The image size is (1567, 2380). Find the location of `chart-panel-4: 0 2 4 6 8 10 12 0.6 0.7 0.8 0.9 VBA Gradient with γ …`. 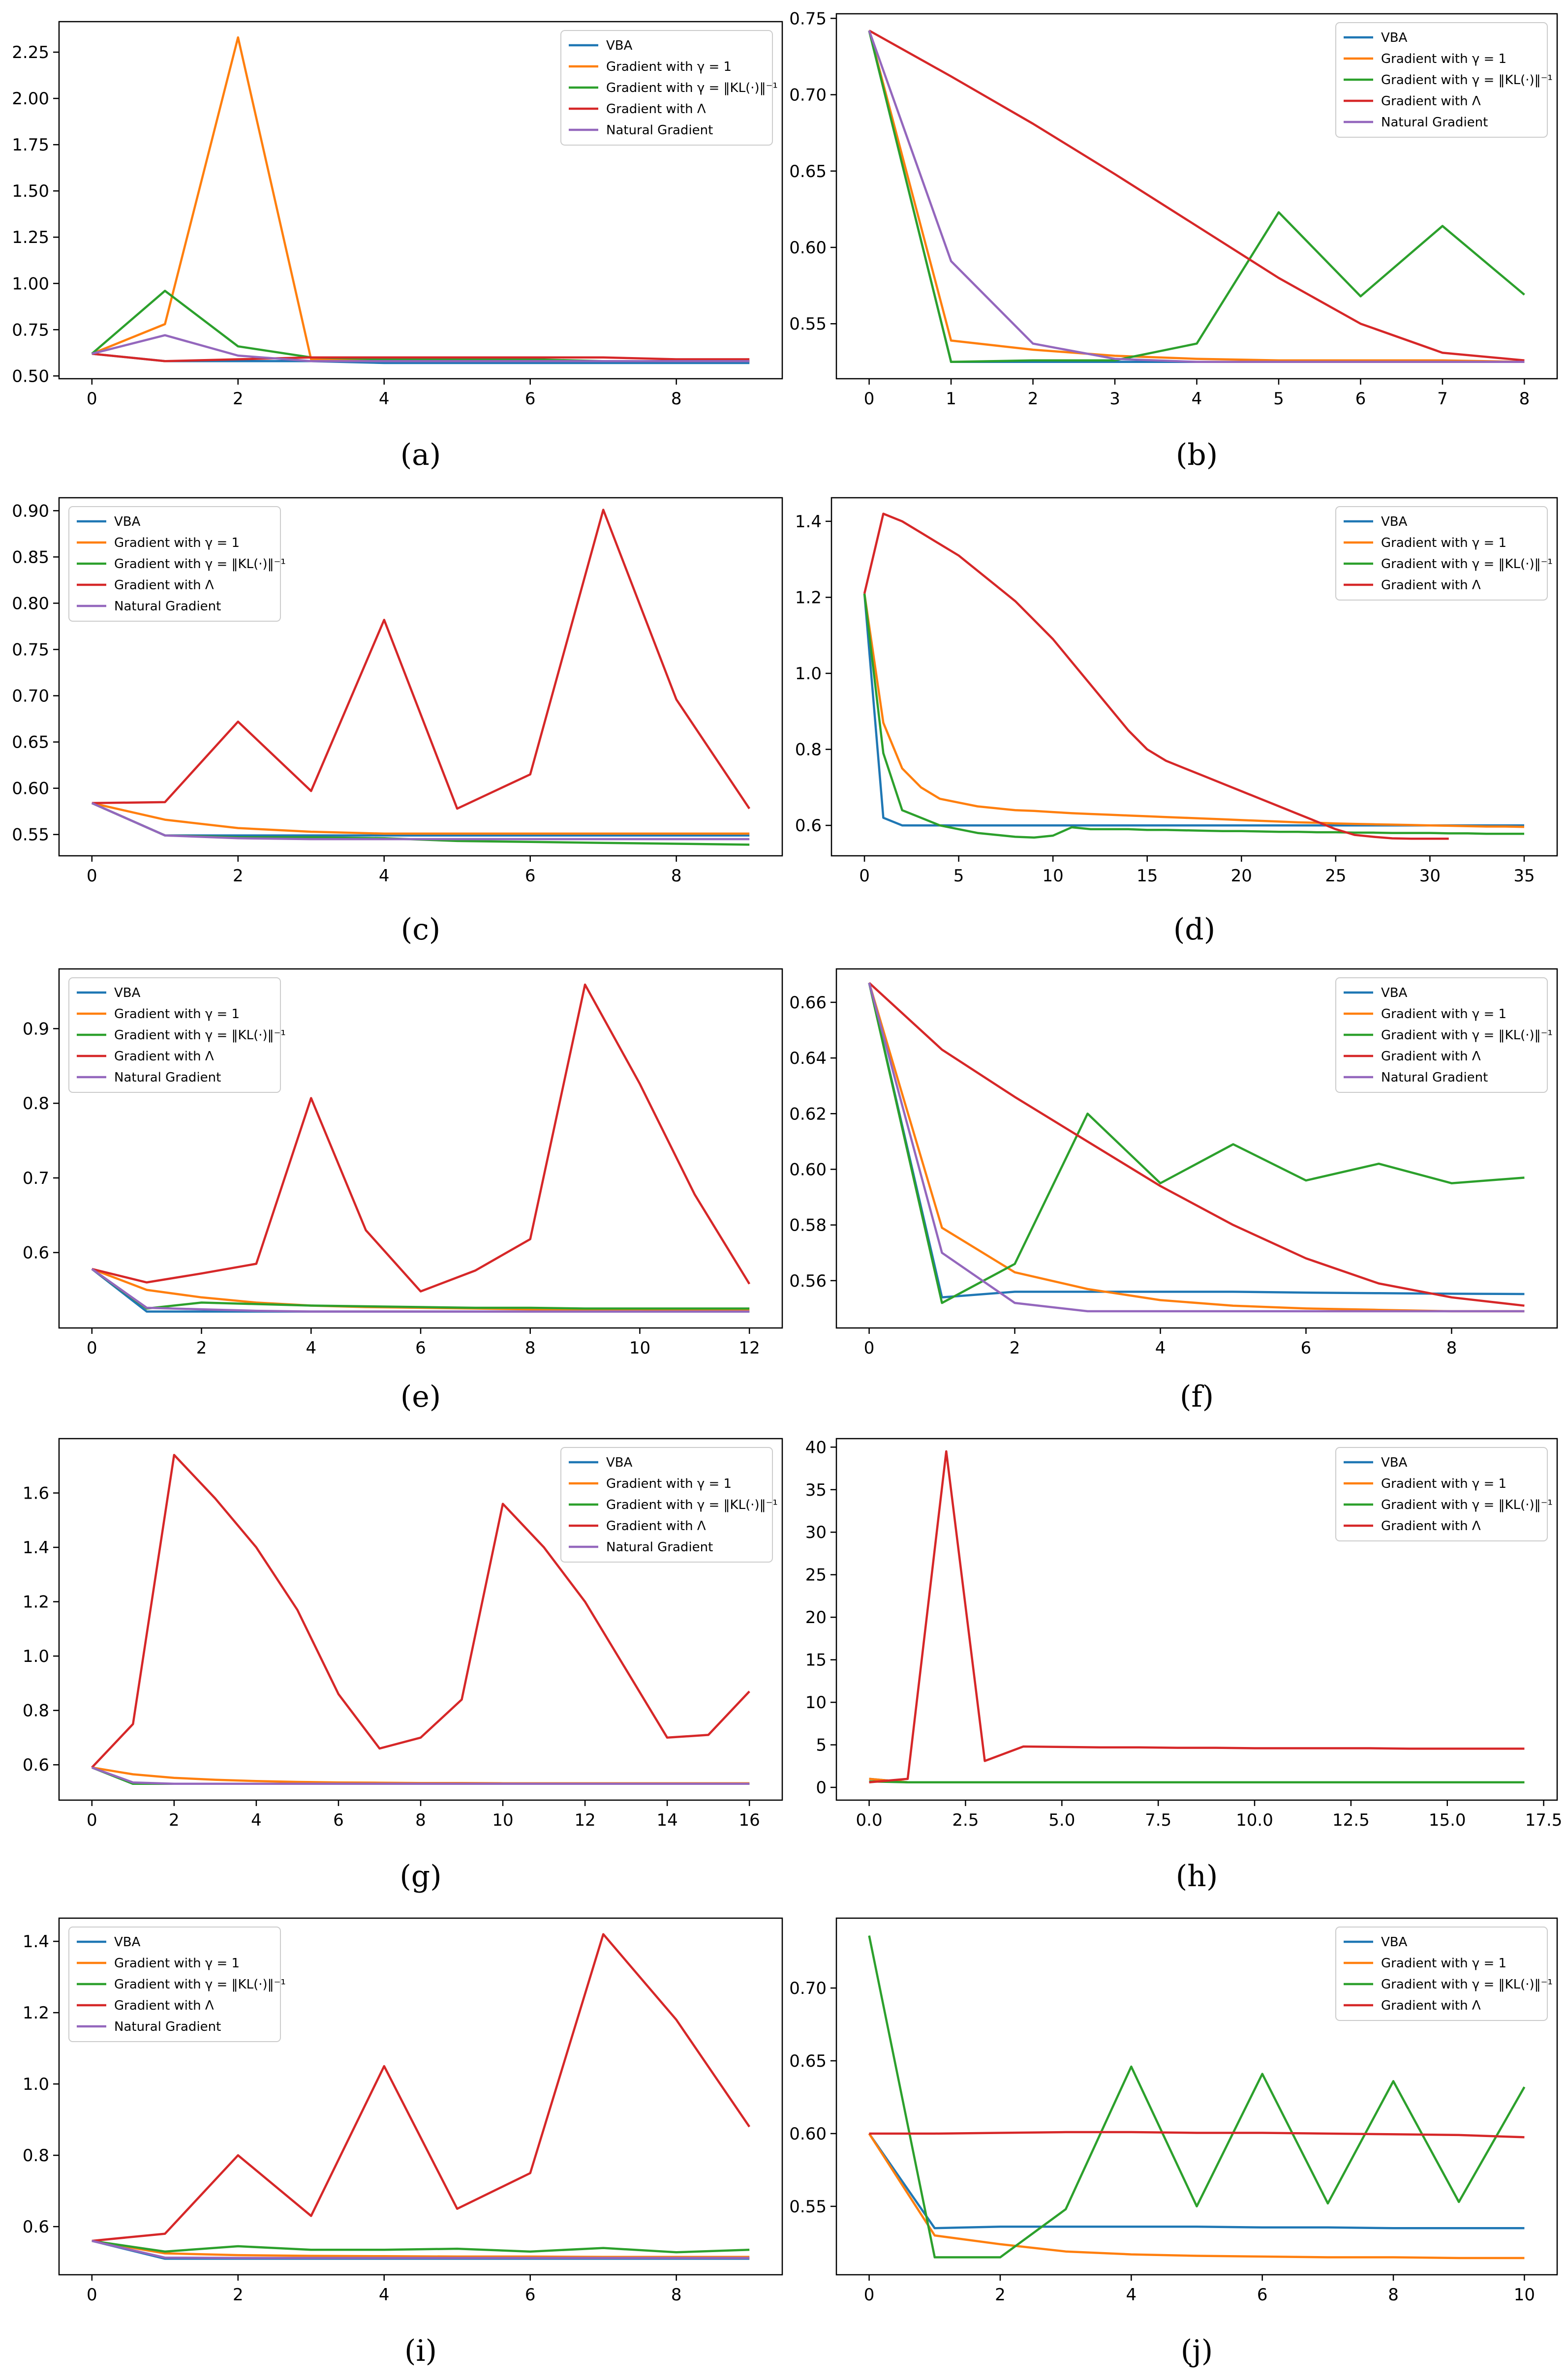

chart-panel-4: 0 2 4 6 8 10 12 0.6 0.7 0.8 0.9 VBA Gradient with γ … is located at coordinates (403, 1191).